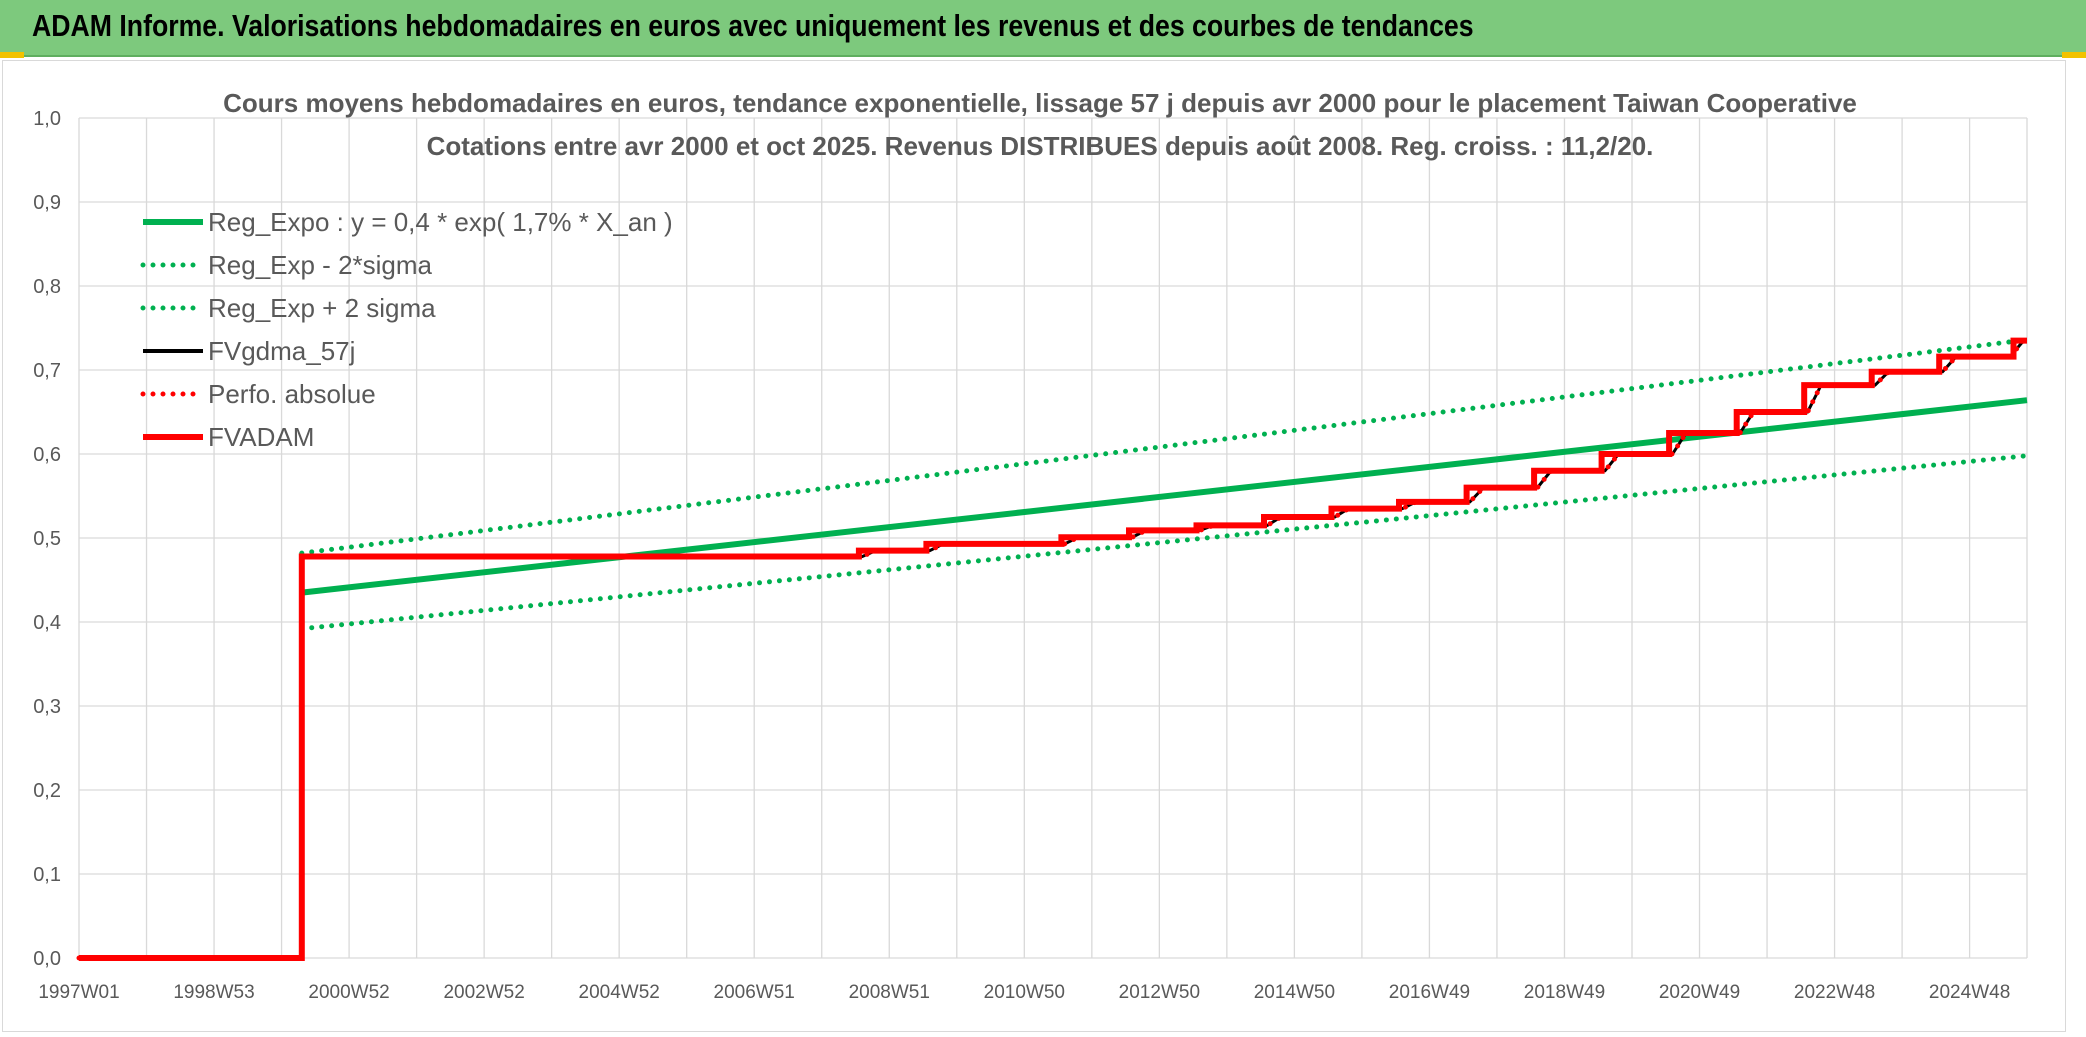 This screenshot has width=2086, height=1037. I want to click on x-tick-label: 1997W01, so click(78, 992).